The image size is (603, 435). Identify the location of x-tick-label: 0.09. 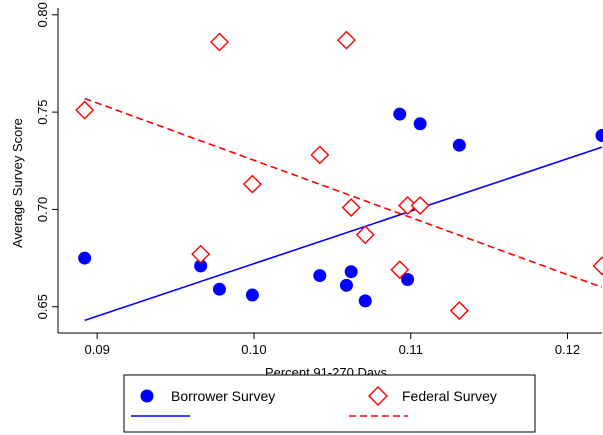
(97, 349).